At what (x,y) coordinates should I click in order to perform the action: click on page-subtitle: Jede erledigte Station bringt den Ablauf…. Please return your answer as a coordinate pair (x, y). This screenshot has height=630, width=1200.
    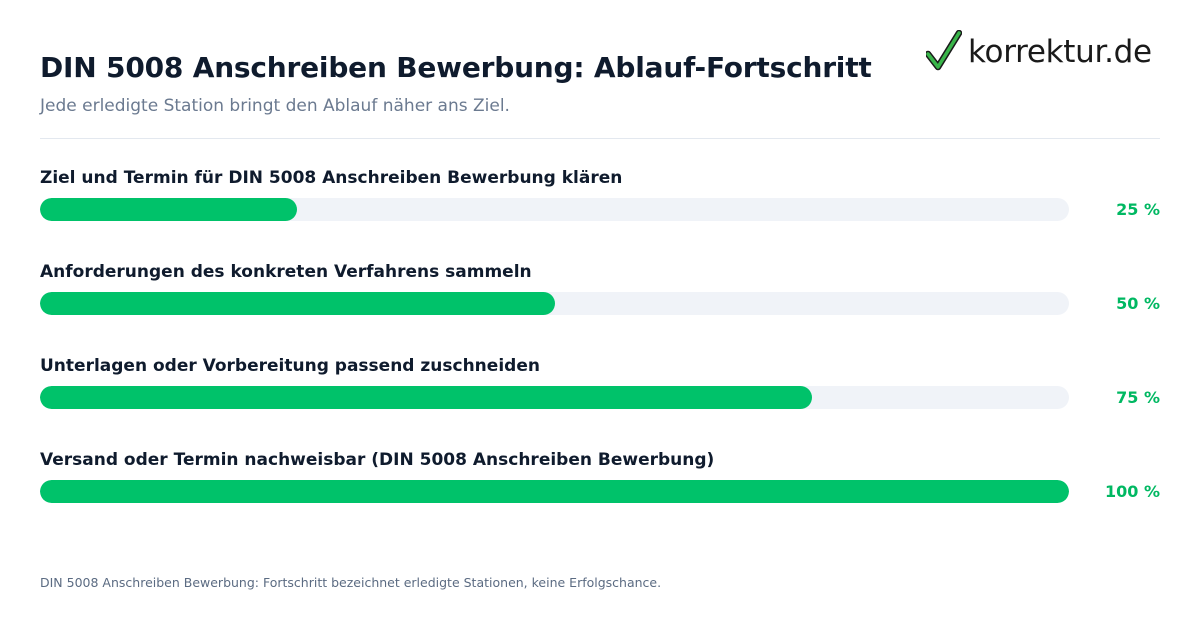
    Looking at the image, I should click on (275, 106).